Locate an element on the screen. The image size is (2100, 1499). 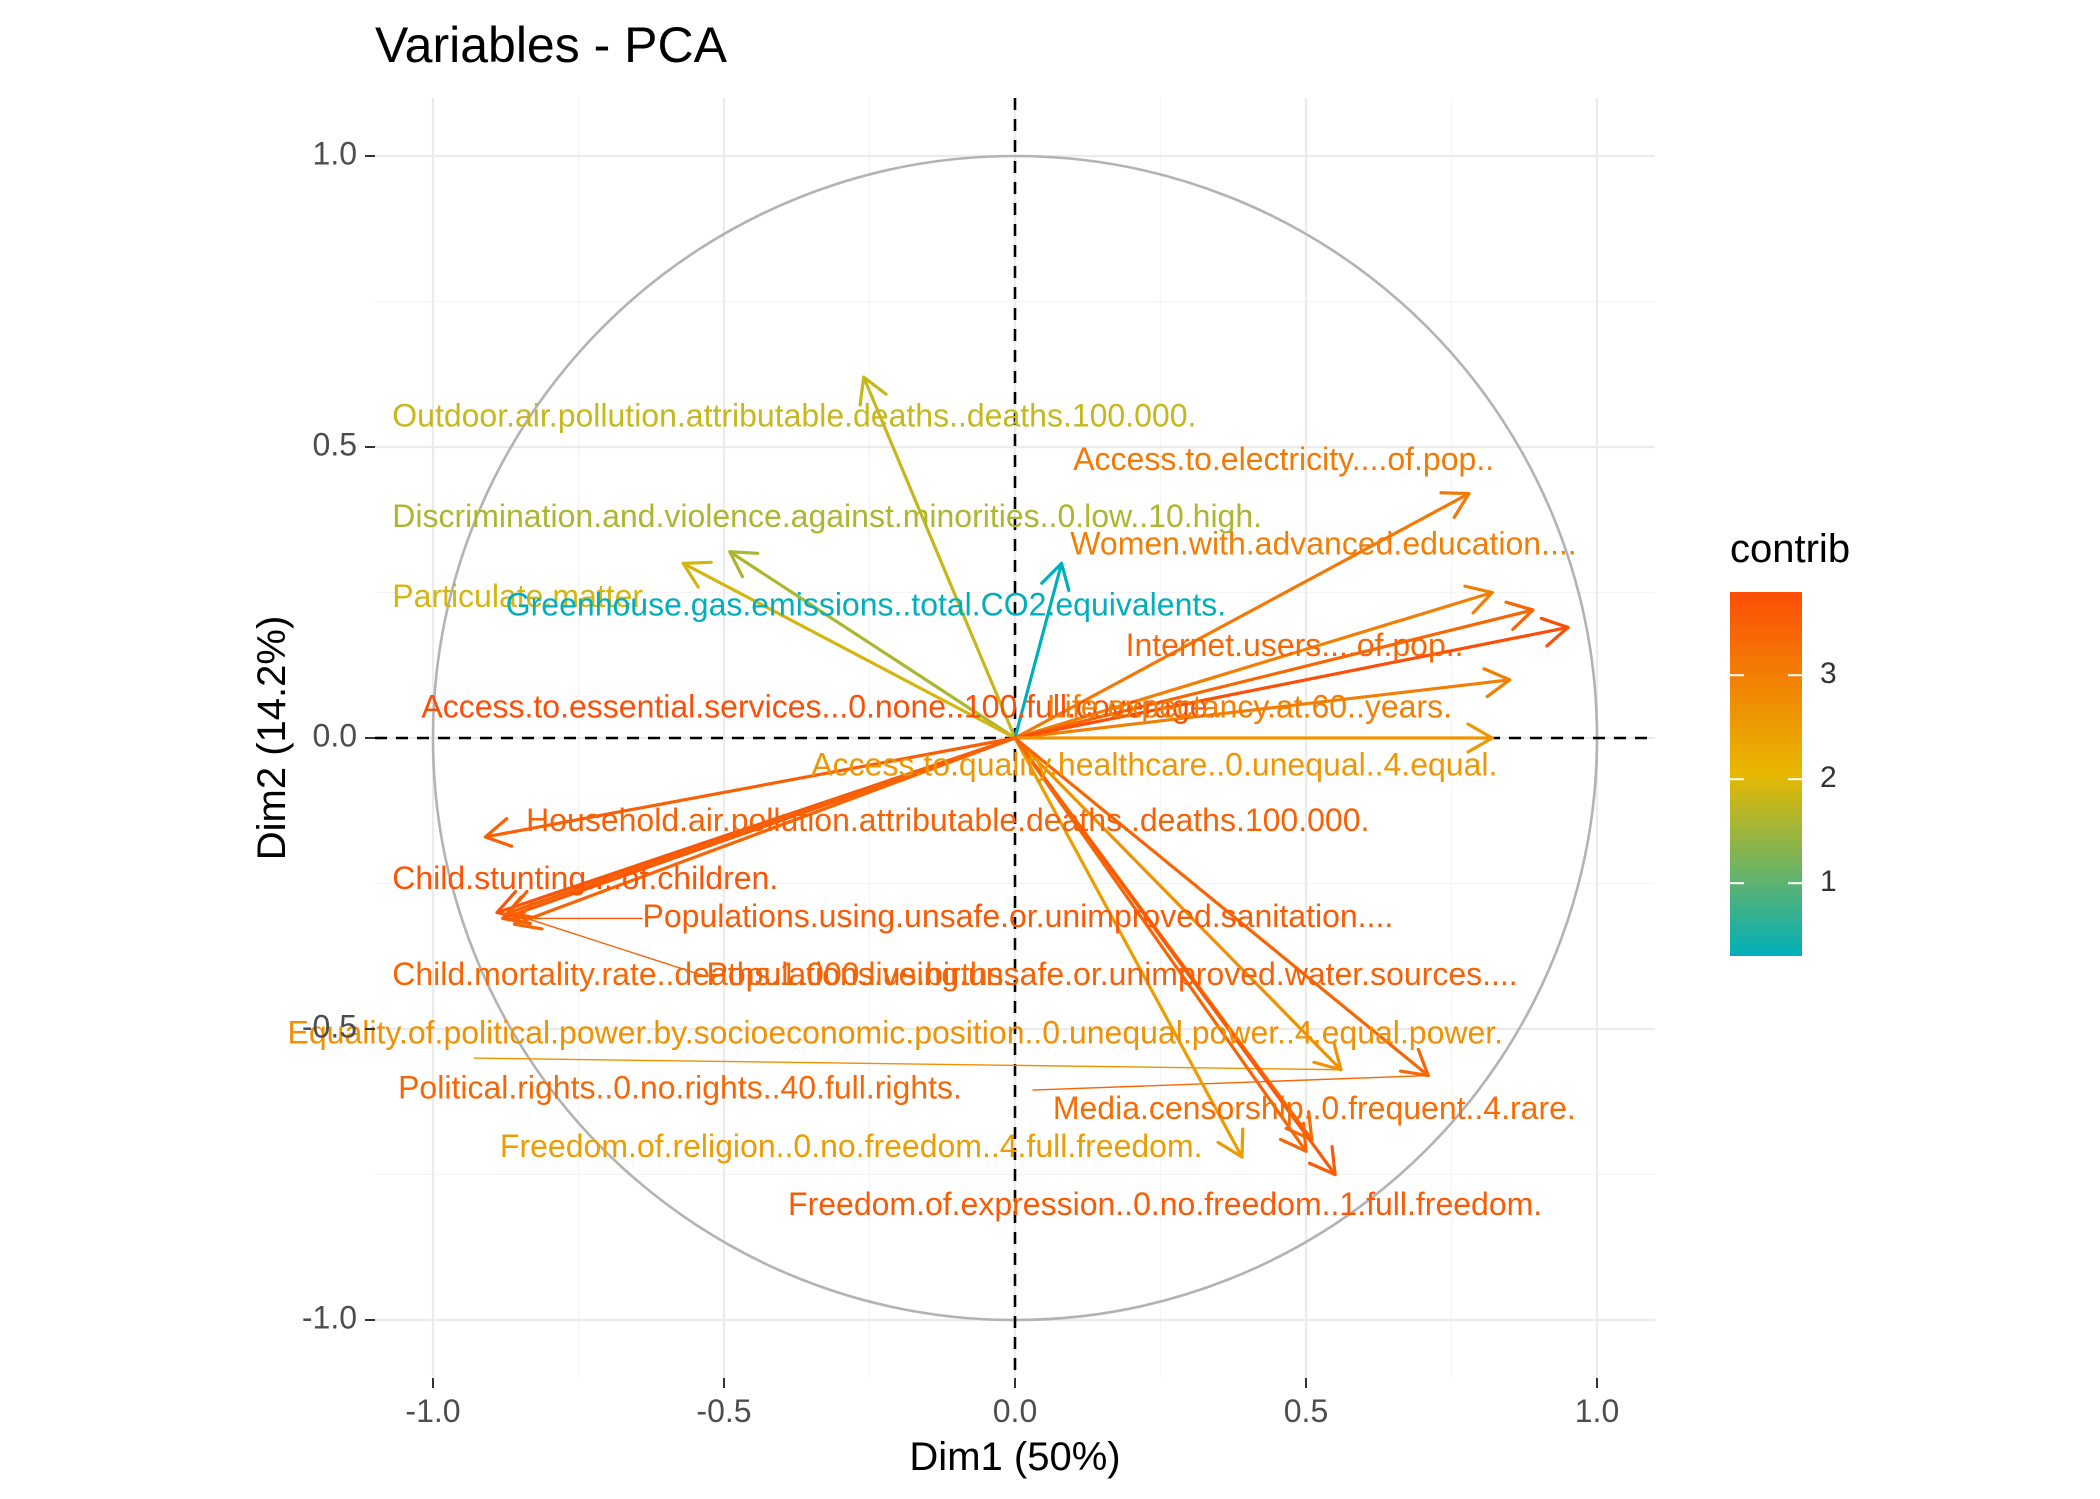
legend-colorbar is located at coordinates (1766, 774).